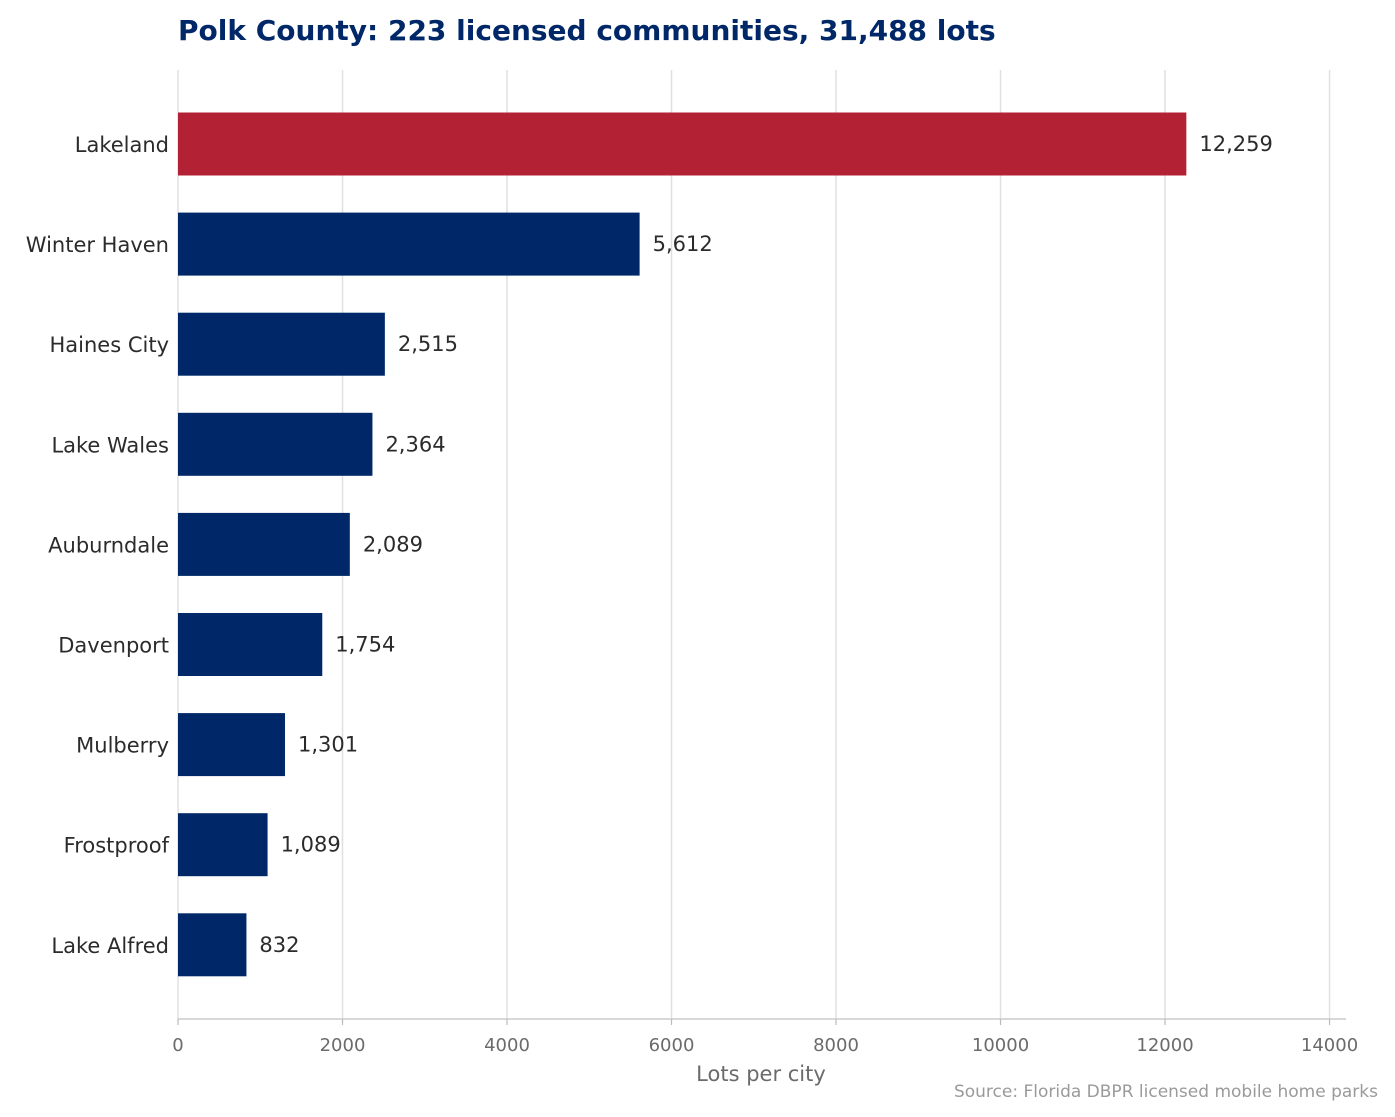  What do you see at coordinates (328, 745) in the screenshot?
I see `bar-value-label: 1,301` at bounding box center [328, 745].